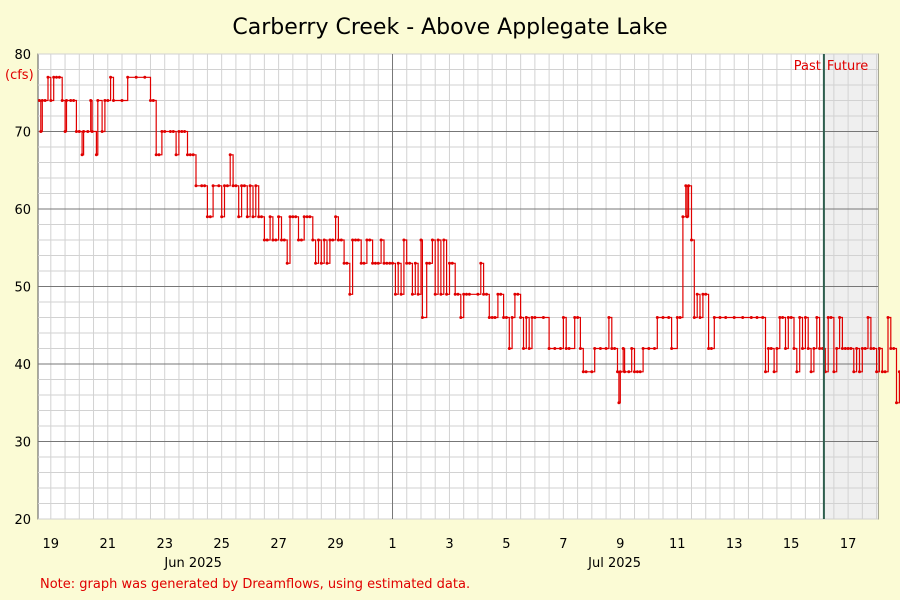 Image resolution: width=900 pixels, height=600 pixels. What do you see at coordinates (51, 544) in the screenshot?
I see `x-tick-label: 19` at bounding box center [51, 544].